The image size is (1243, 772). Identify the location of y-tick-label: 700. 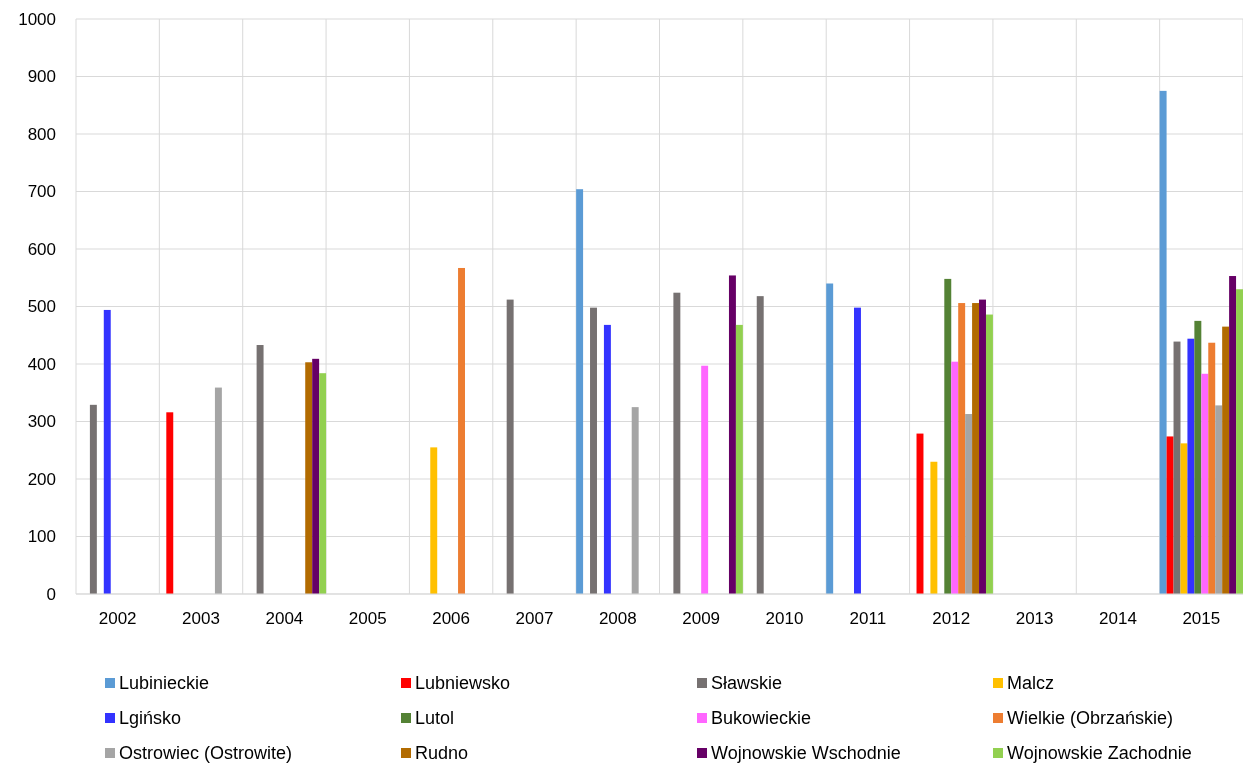
(41, 192).